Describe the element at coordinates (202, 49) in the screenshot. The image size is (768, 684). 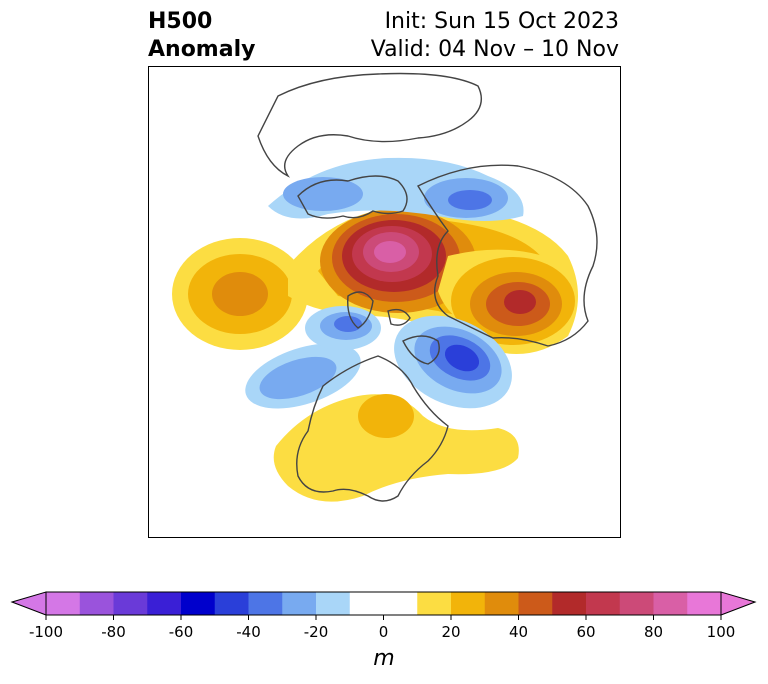
I see `title-kind: Anomaly` at that location.